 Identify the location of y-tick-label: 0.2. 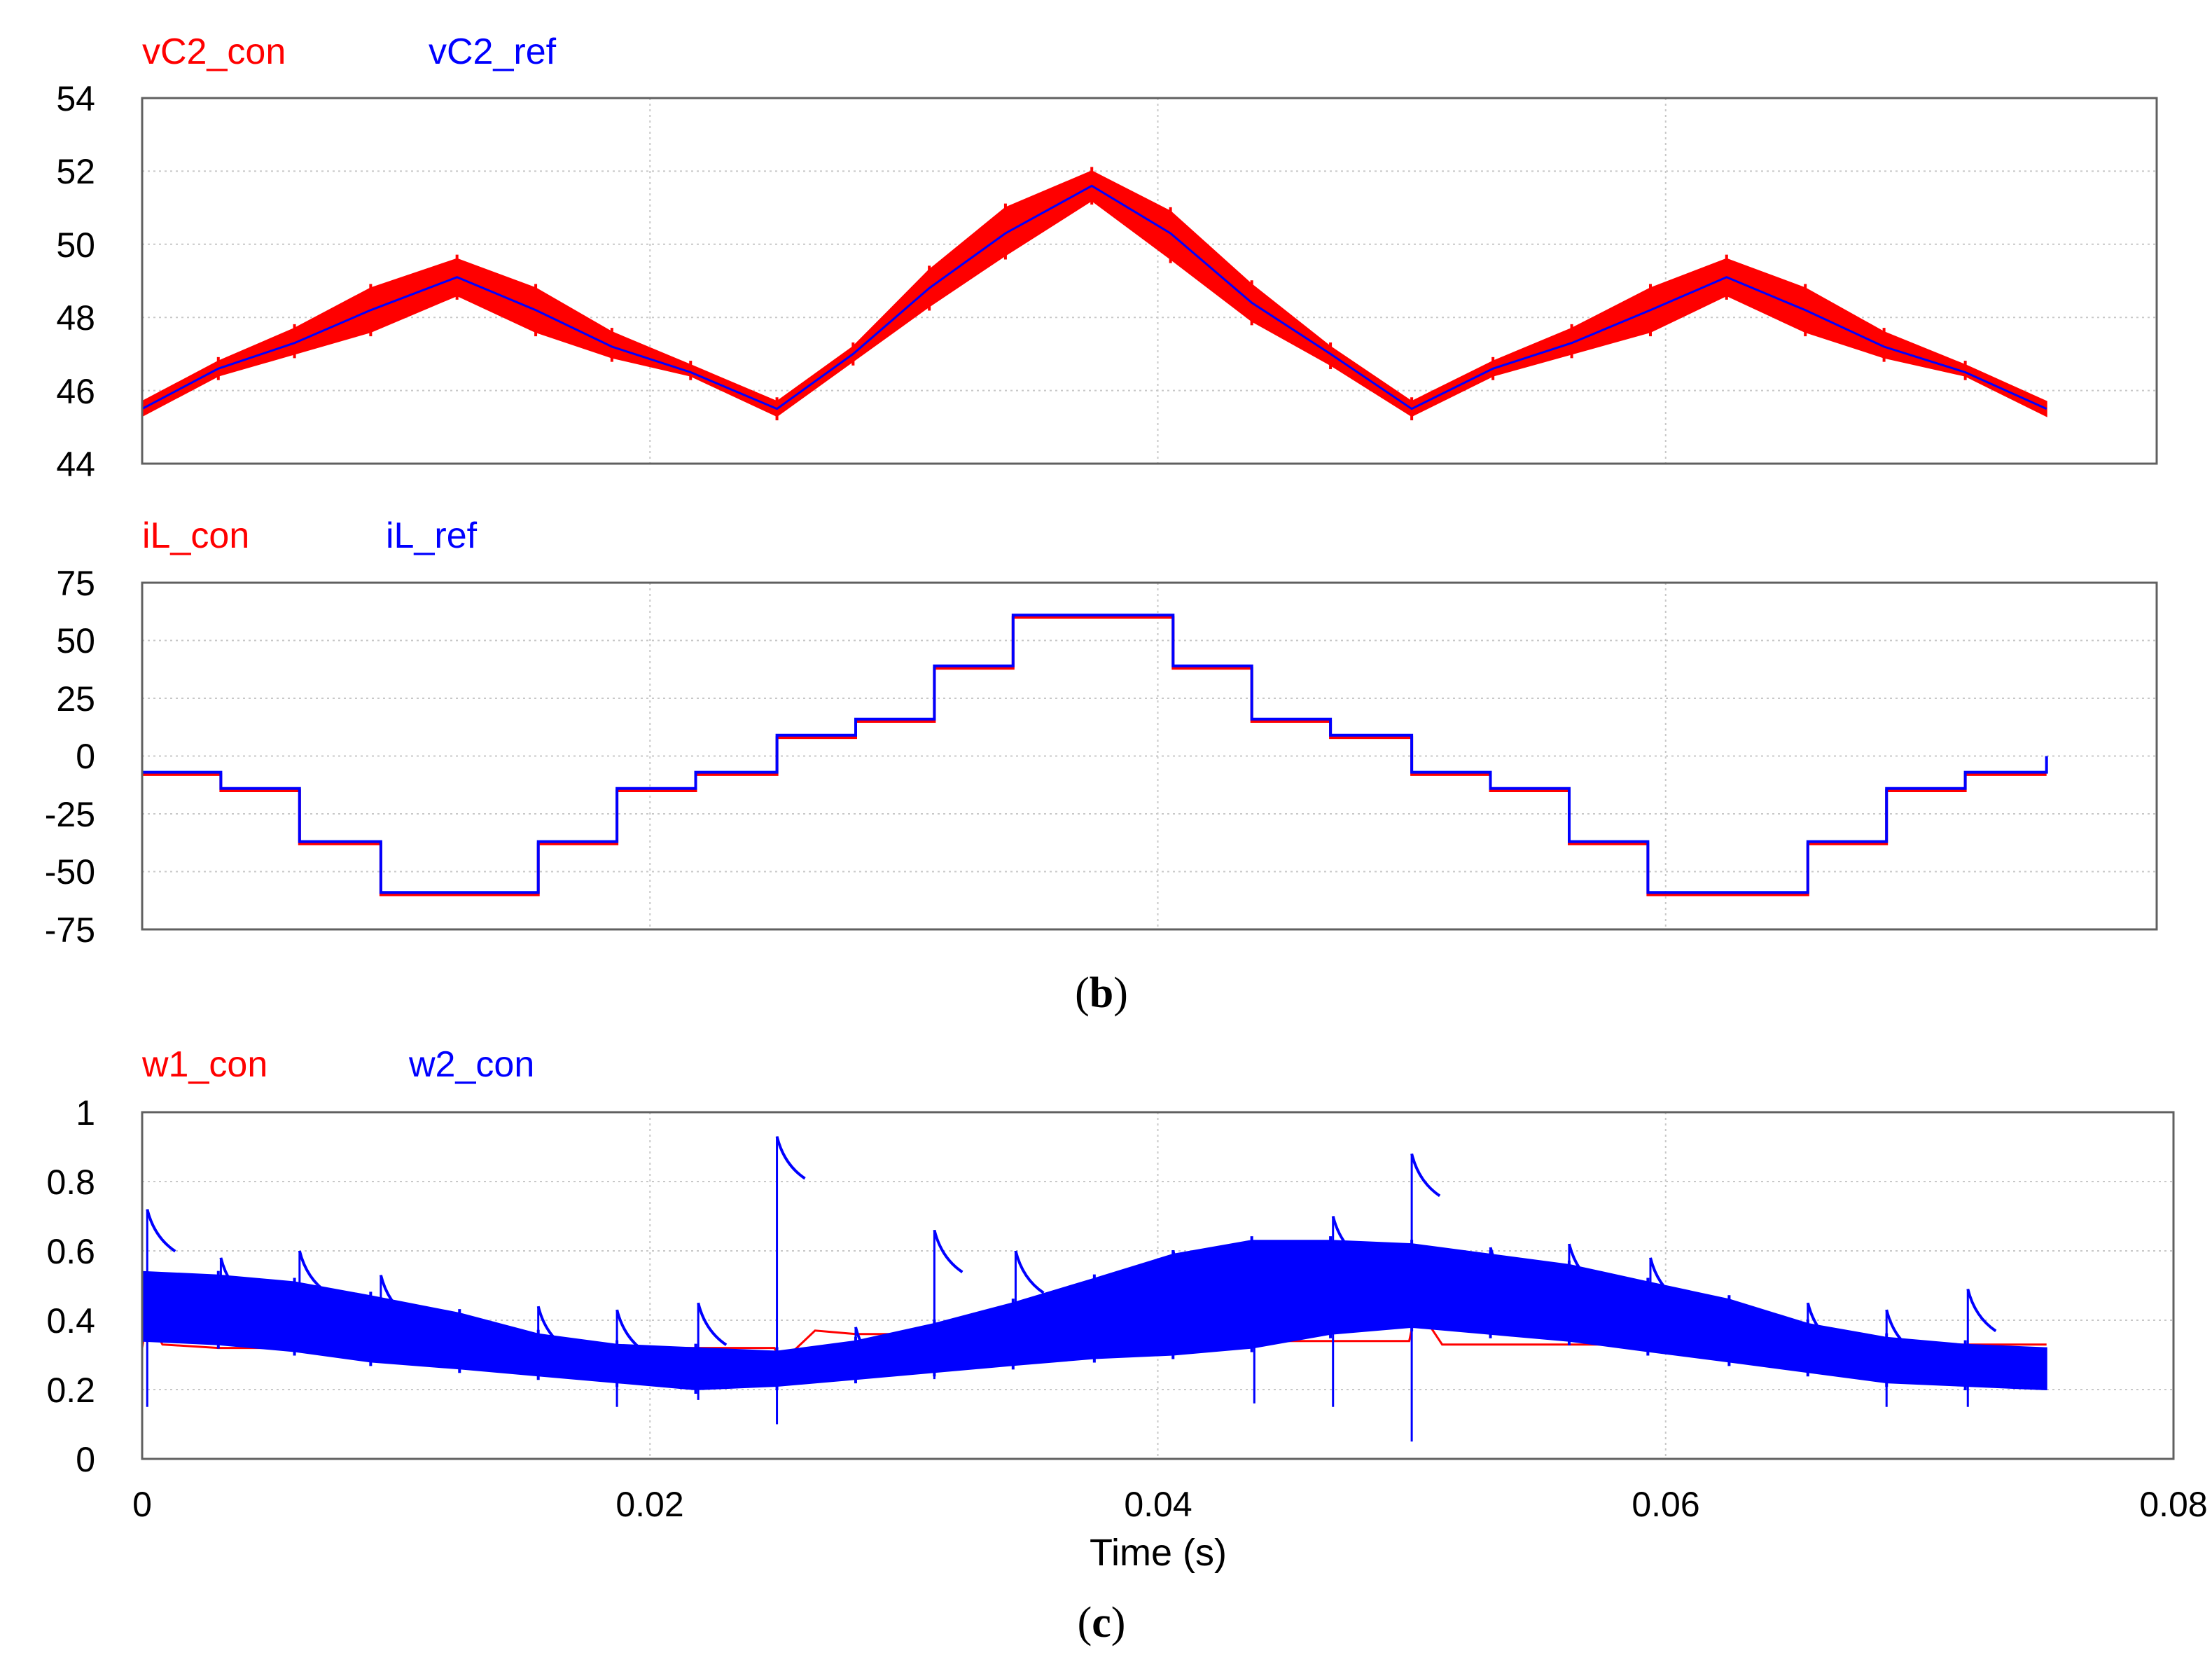
(70, 1390).